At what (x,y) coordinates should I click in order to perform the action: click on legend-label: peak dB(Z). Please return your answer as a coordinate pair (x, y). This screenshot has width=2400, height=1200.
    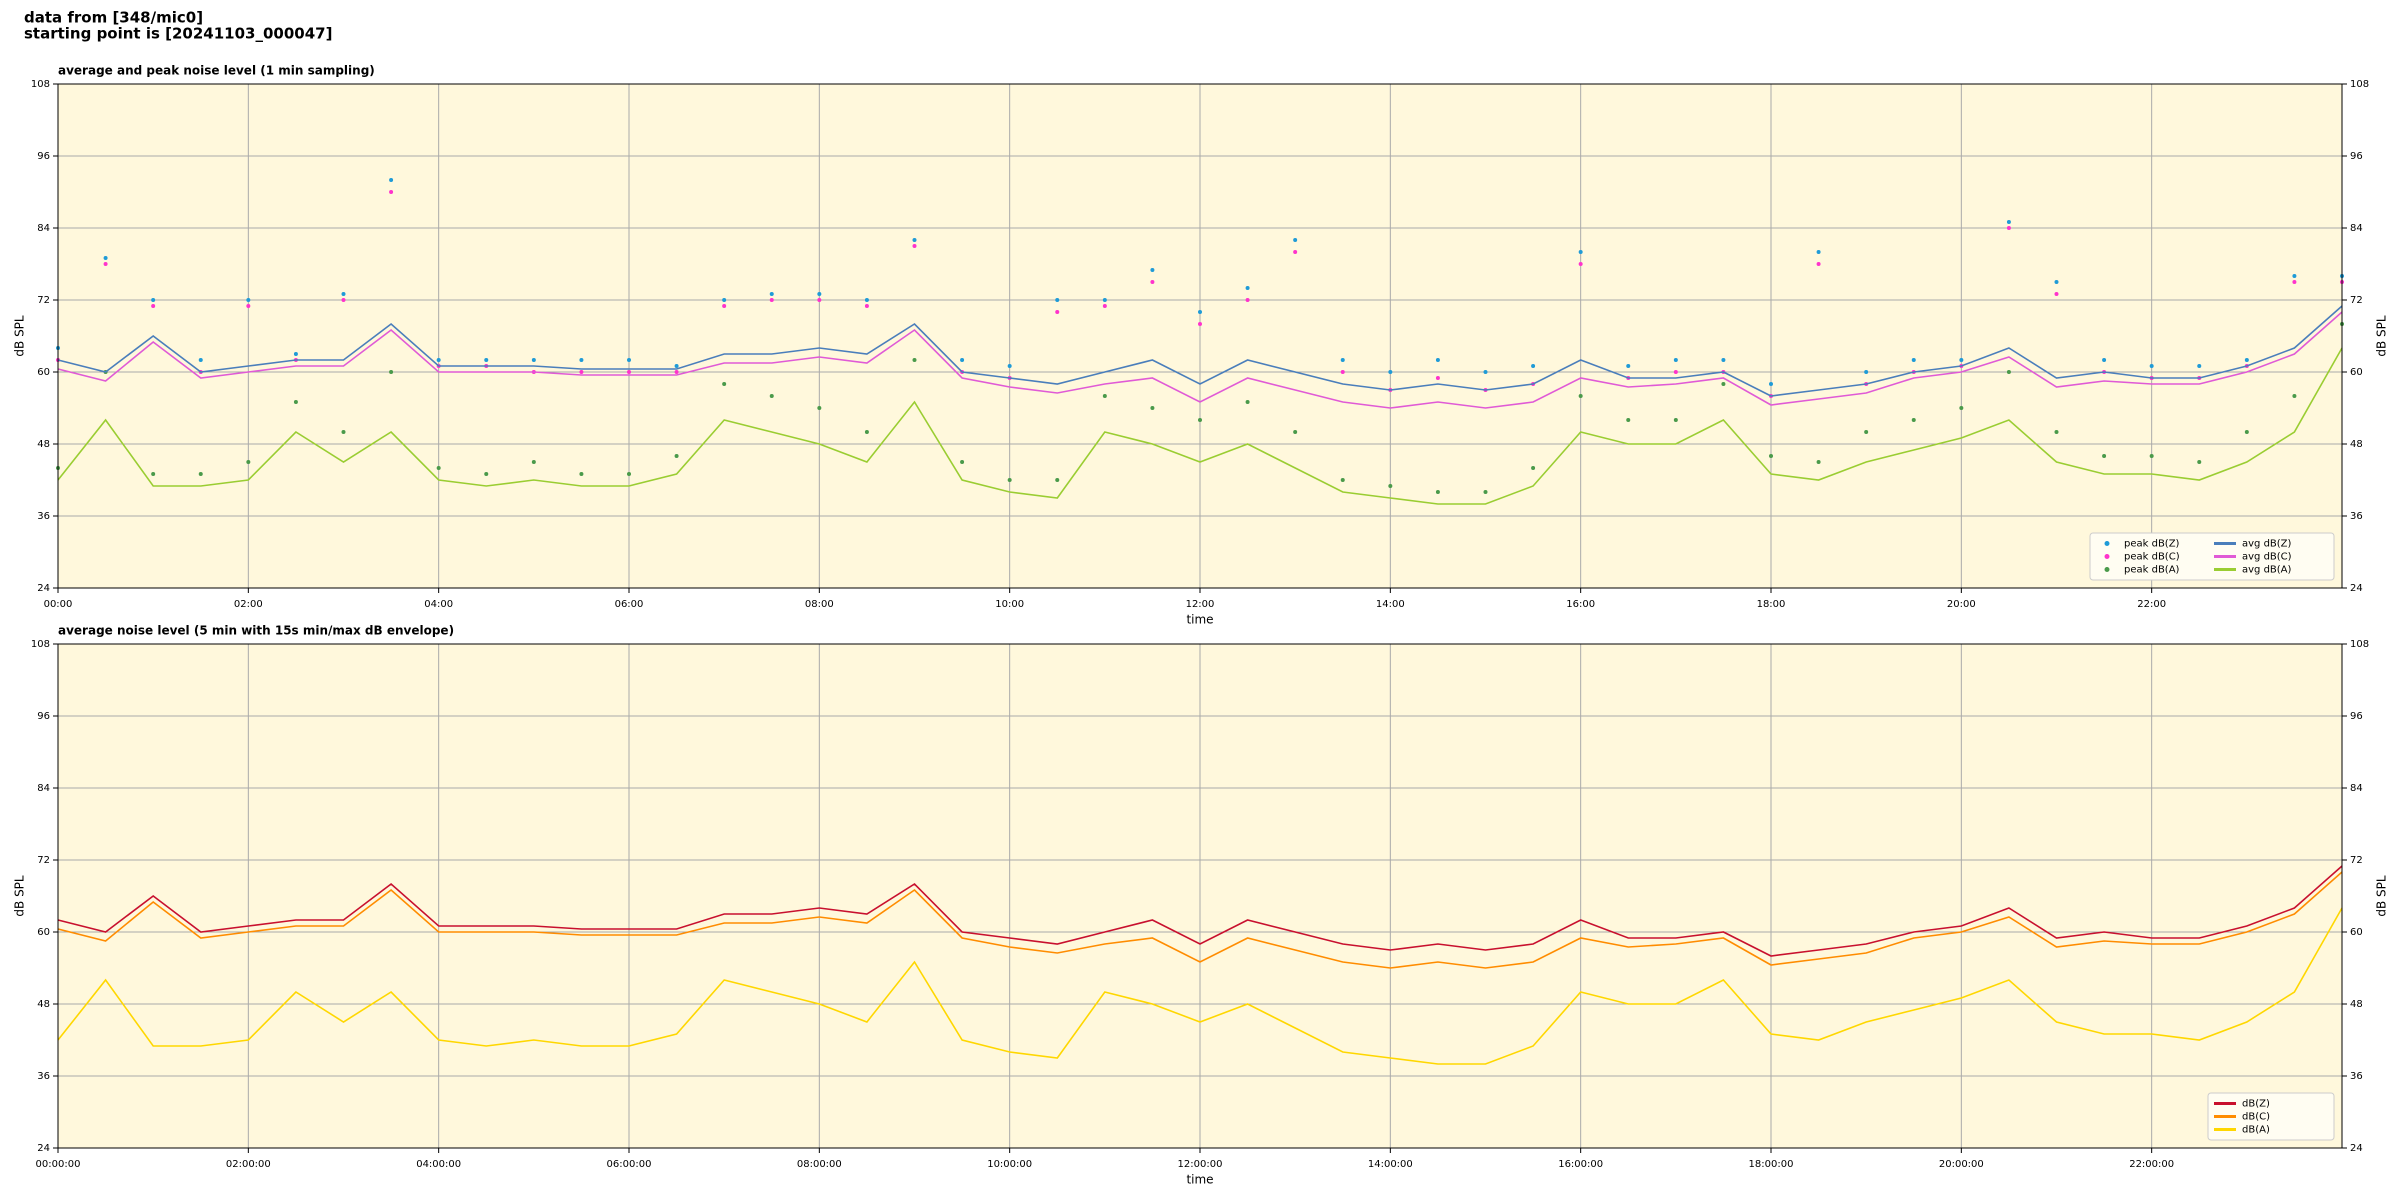
    Looking at the image, I should click on (2152, 544).